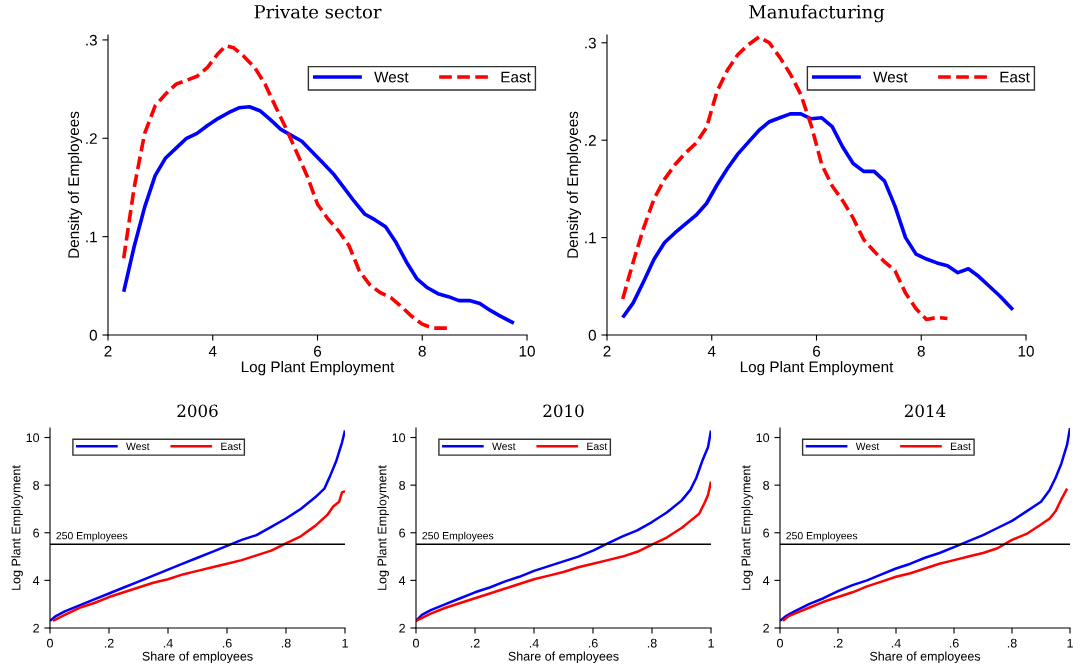  Describe the element at coordinates (817, 13) in the screenshot. I see `chart-title: Manufacturing` at that location.